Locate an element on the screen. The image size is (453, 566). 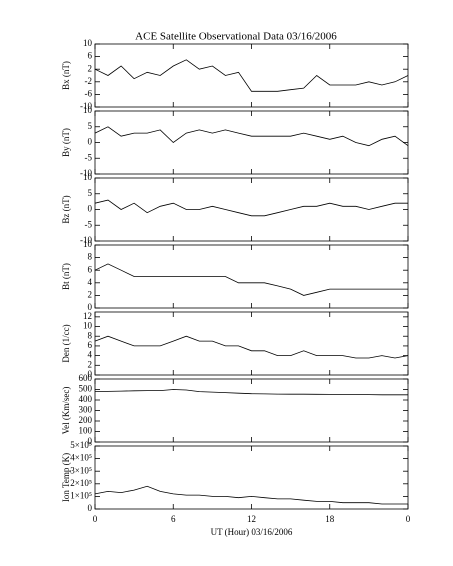
y-axis-label: Ion Temp (K) is located at coordinates (66, 477).